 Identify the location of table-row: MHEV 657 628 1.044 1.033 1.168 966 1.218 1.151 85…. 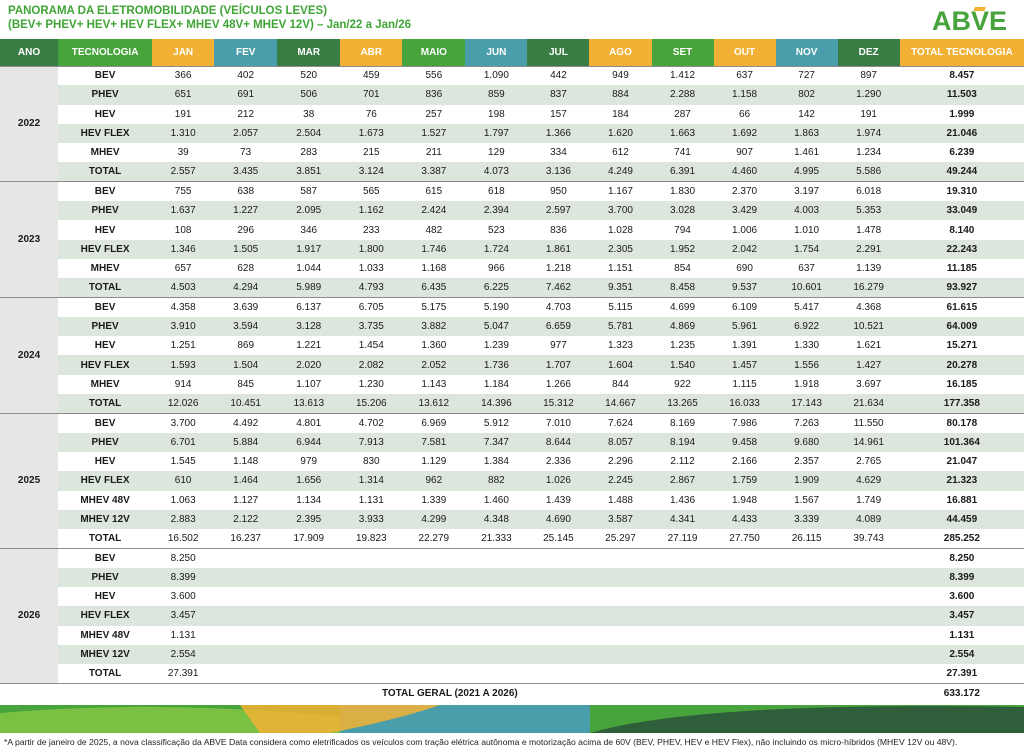
(512, 268).